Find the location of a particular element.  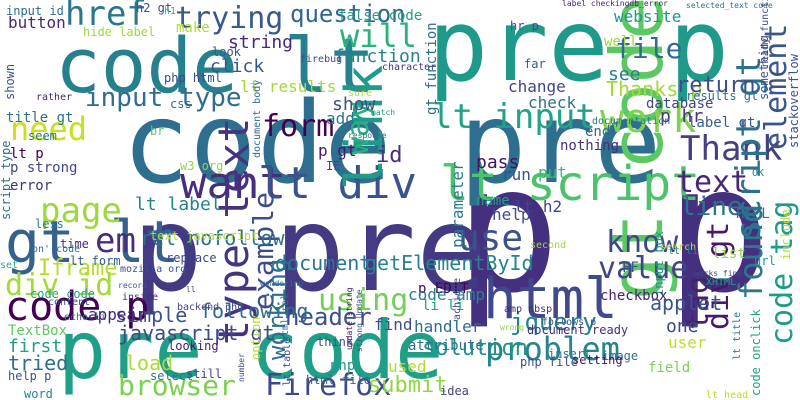

word-number: number is located at coordinates (241, 367).